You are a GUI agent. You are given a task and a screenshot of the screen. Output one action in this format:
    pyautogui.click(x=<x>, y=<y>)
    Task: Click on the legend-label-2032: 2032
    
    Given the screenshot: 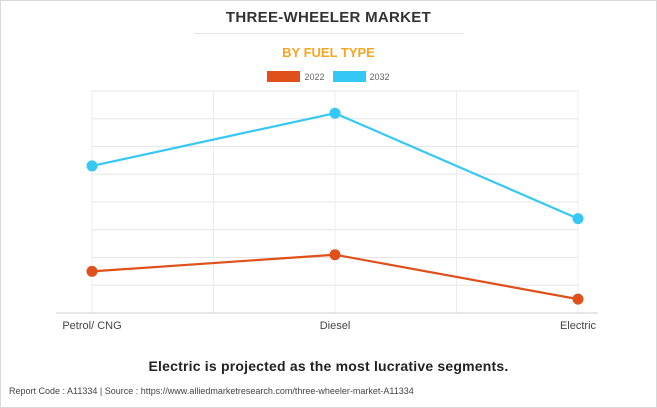 What is the action you would take?
    pyautogui.click(x=379, y=76)
    